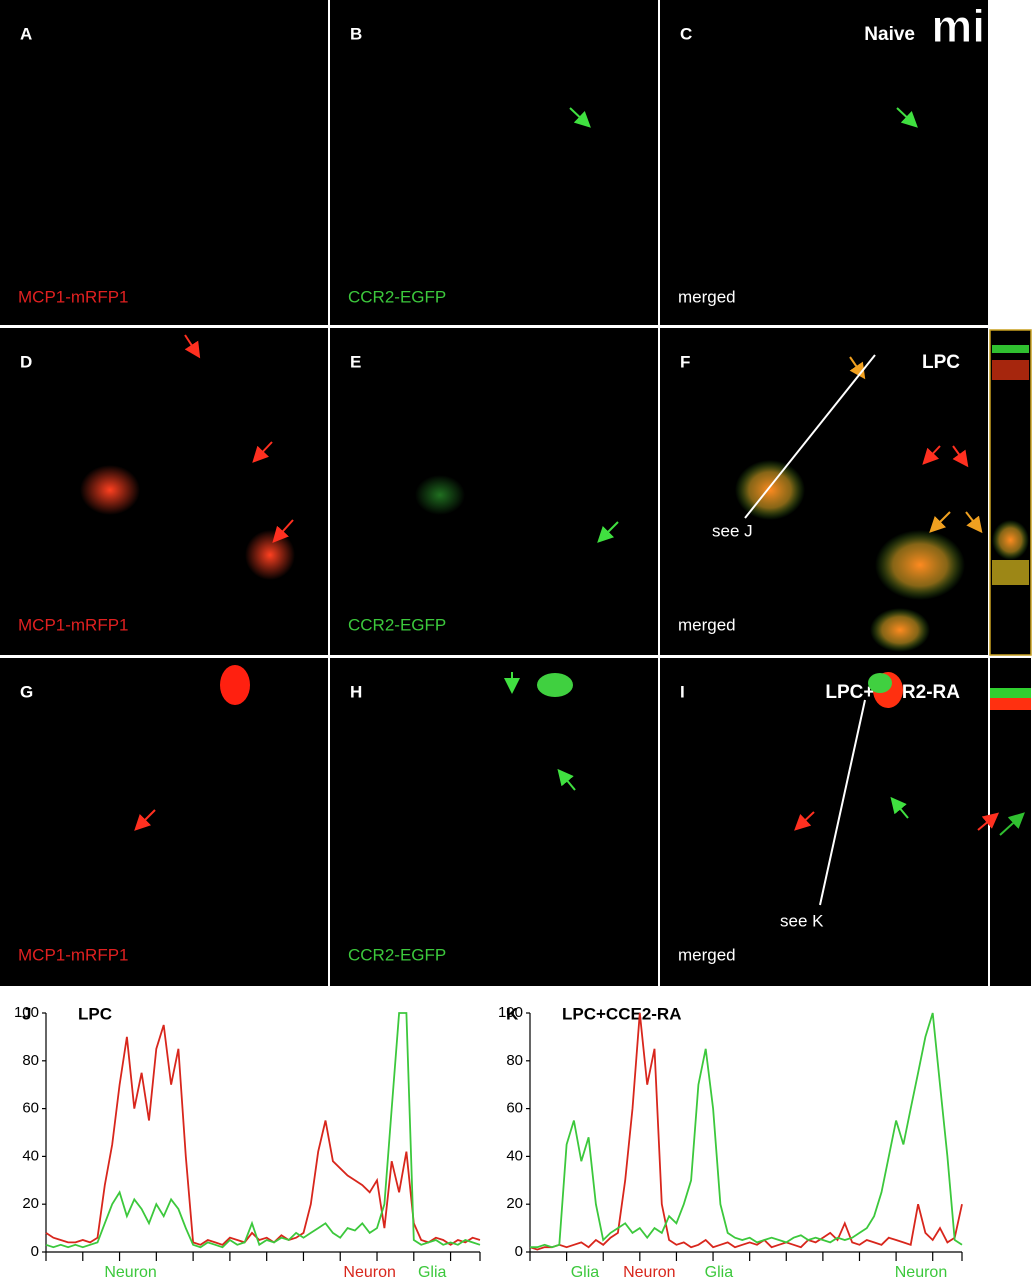 The image size is (1033, 1280). I want to click on panel-letter: B, so click(356, 33).